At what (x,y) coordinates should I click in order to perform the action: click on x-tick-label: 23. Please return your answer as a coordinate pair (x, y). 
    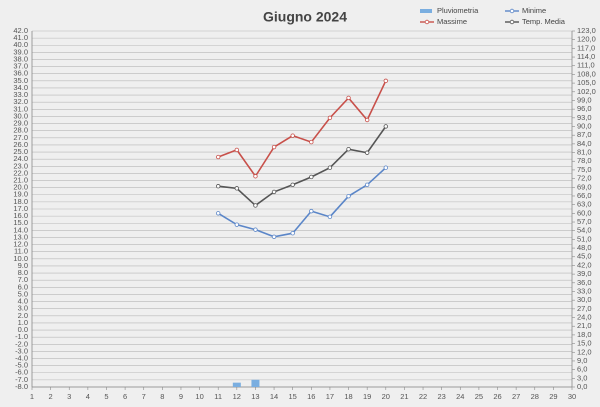
    Looking at the image, I should click on (441, 396).